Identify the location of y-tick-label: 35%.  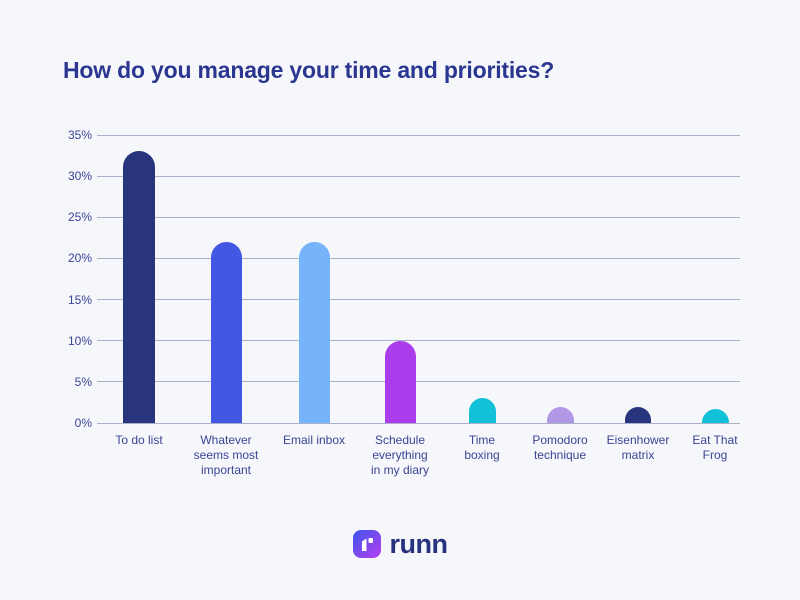
(79, 135).